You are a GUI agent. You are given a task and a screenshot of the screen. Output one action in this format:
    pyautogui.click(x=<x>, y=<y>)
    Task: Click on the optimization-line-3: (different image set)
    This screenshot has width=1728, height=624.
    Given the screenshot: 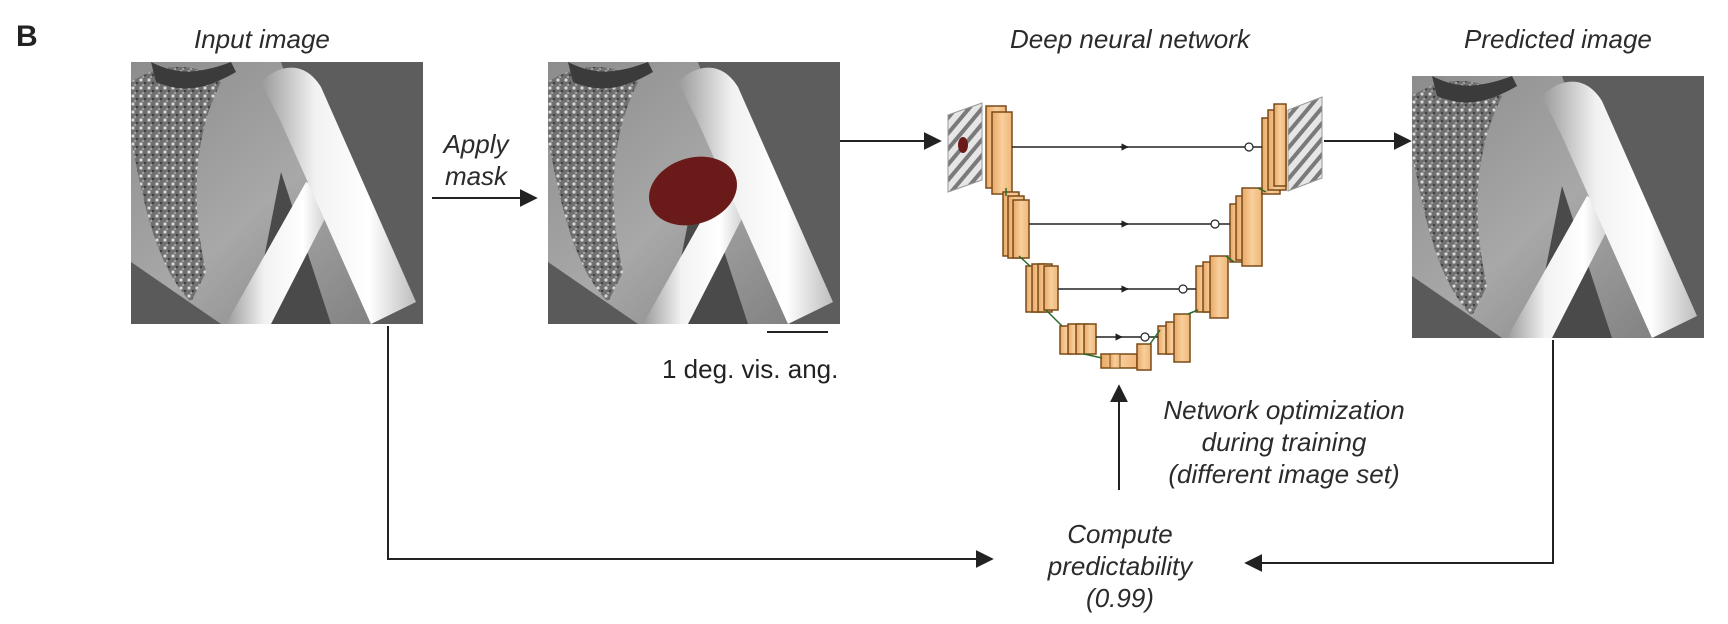 What is the action you would take?
    pyautogui.click(x=1284, y=474)
    